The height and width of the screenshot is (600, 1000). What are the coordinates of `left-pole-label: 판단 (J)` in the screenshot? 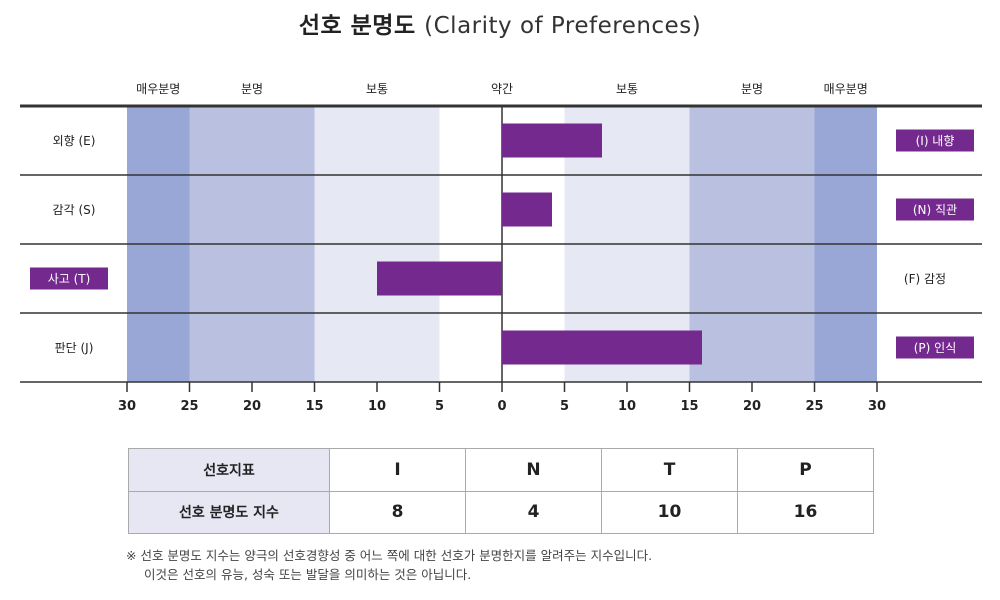 It's located at (74, 348).